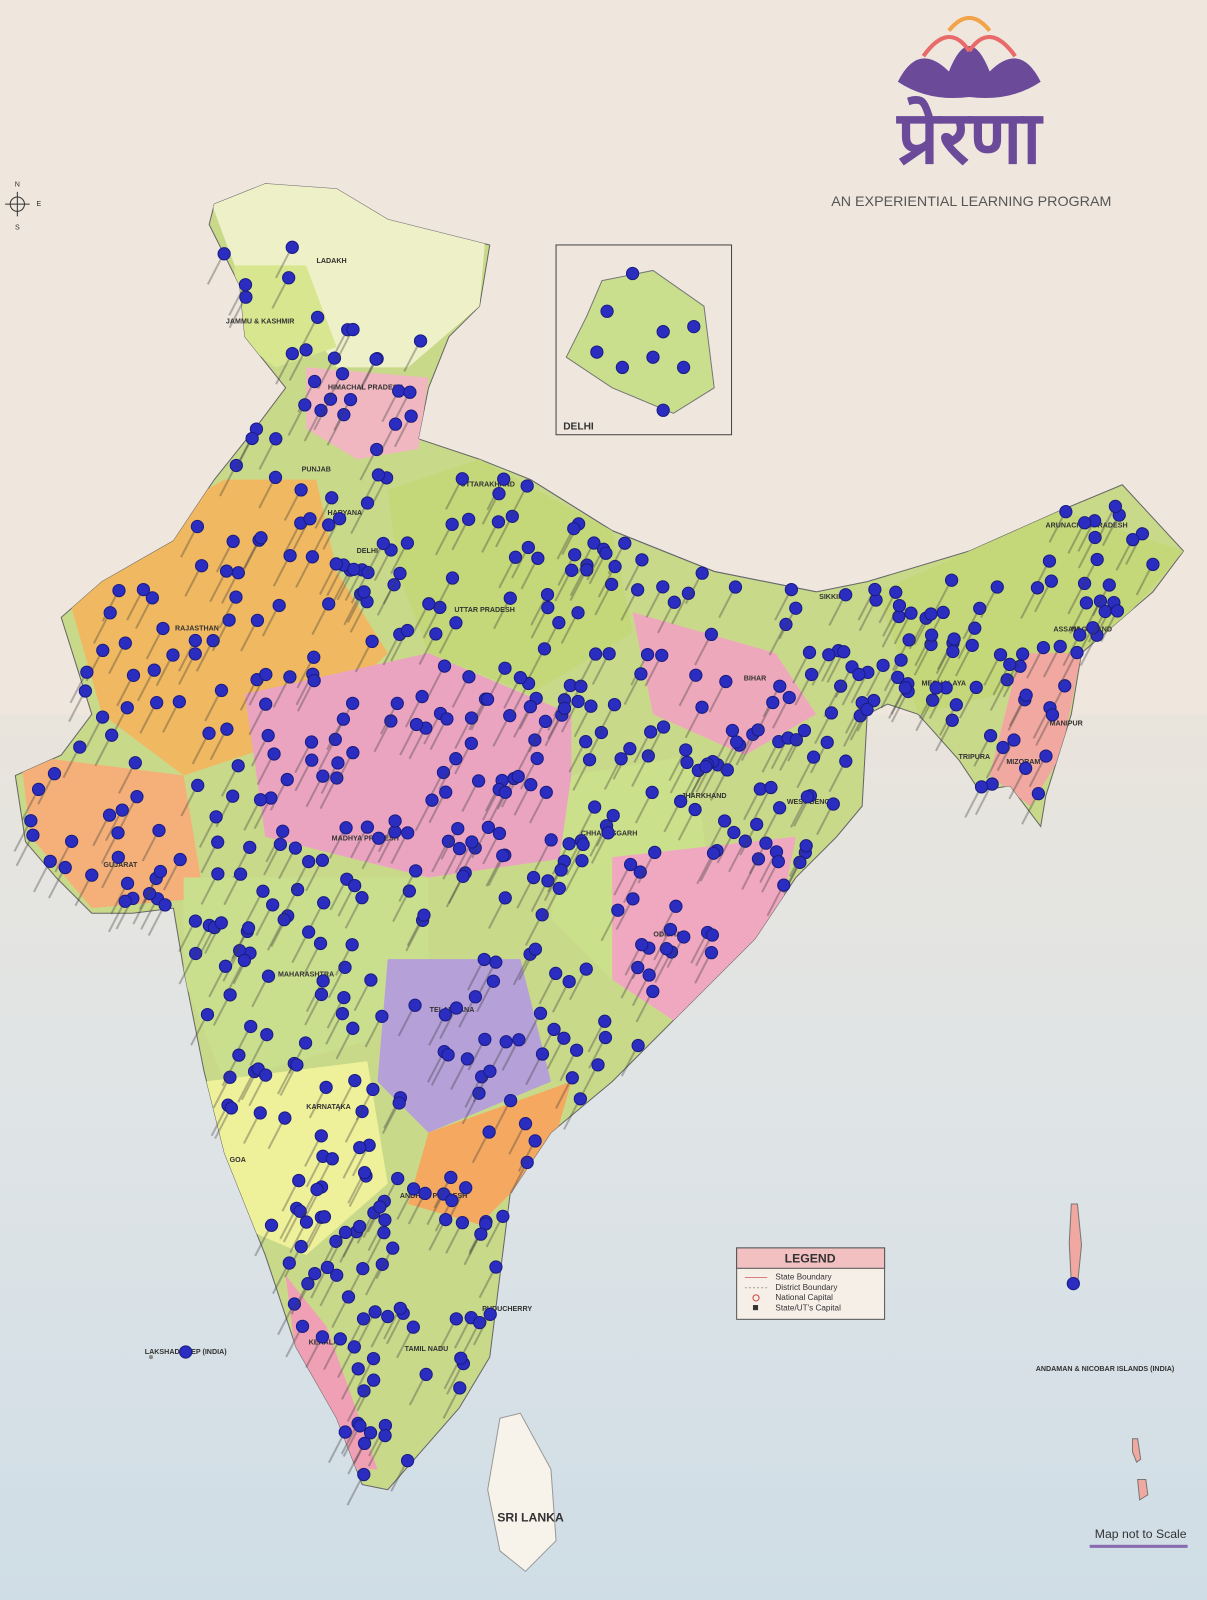 Image resolution: width=1207 pixels, height=1600 pixels. Describe the element at coordinates (17, 185) in the screenshot. I see `compass-n: N` at that location.